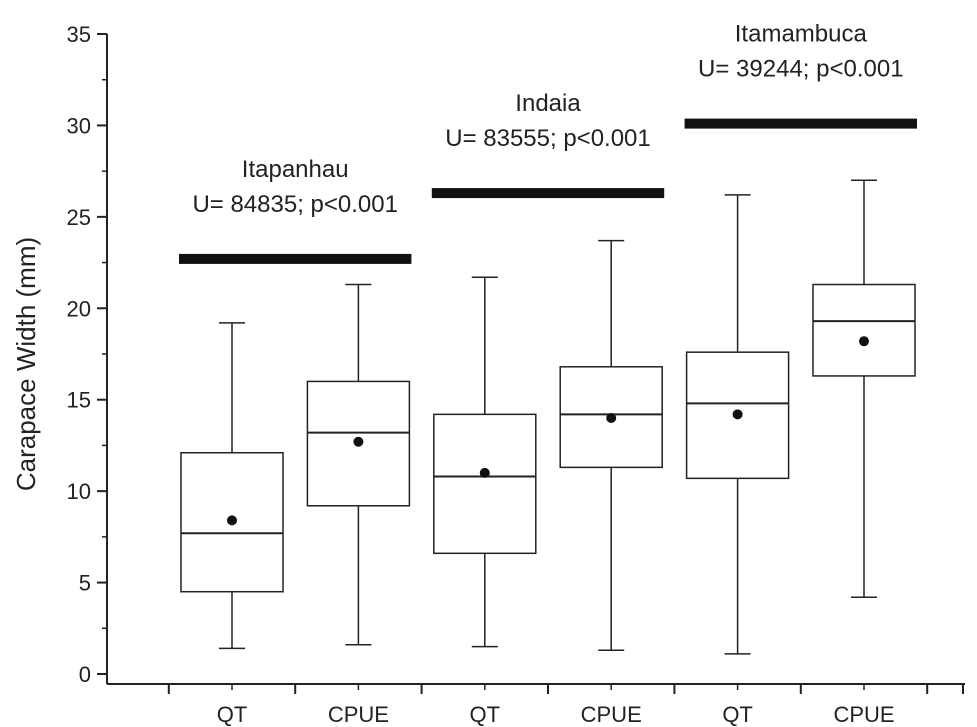 The height and width of the screenshot is (727, 977). Describe the element at coordinates (79, 308) in the screenshot. I see `y-tick-label: 20` at that location.